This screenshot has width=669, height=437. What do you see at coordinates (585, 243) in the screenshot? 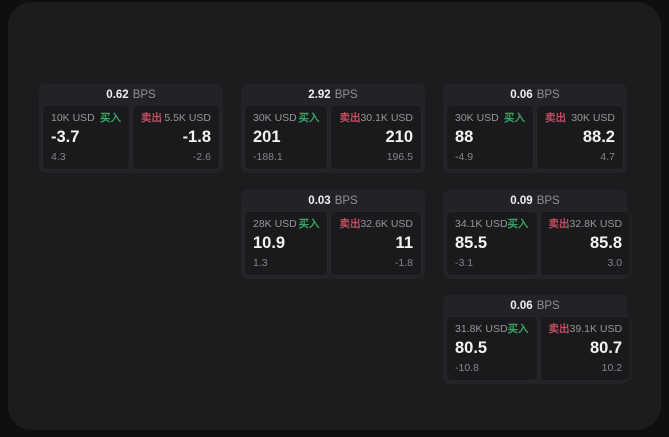
I see `sell-panel: 卖出 32.8K USD 85.8 3.0` at bounding box center [585, 243].